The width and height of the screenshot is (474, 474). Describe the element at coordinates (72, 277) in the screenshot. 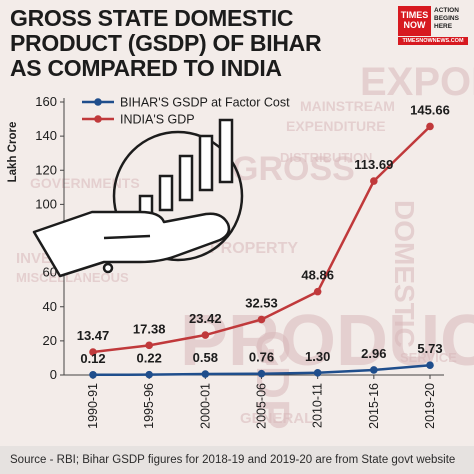

I see `background-word: MISCELLANEOUS` at that location.